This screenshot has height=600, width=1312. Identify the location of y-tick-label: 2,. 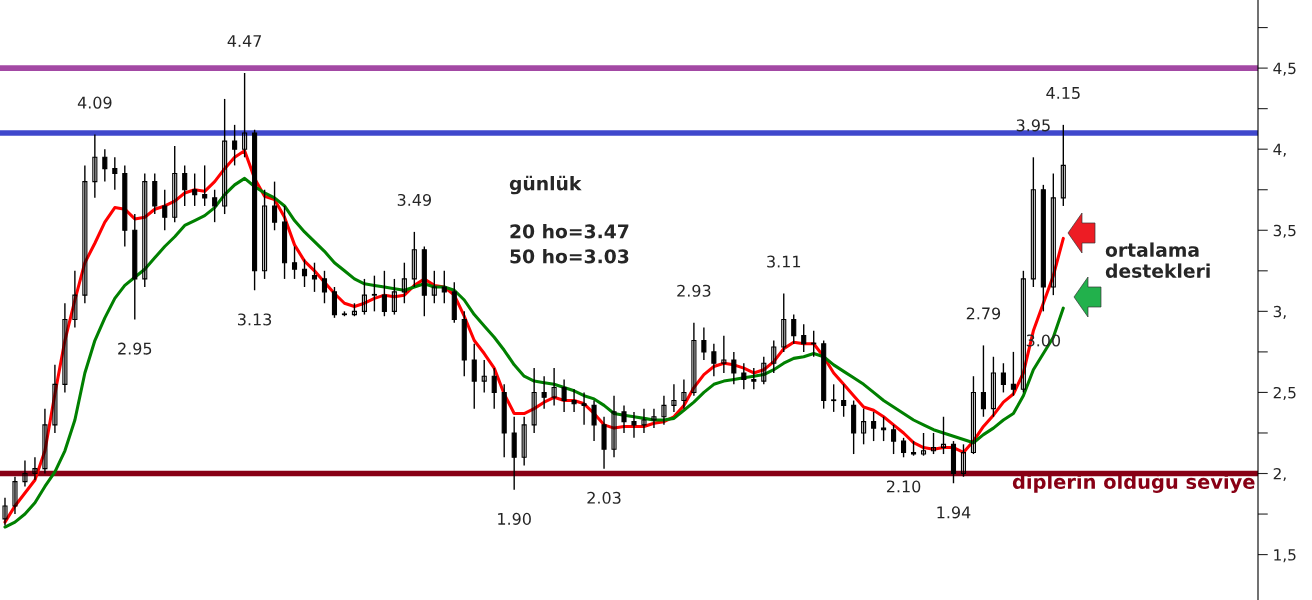
(1279, 474).